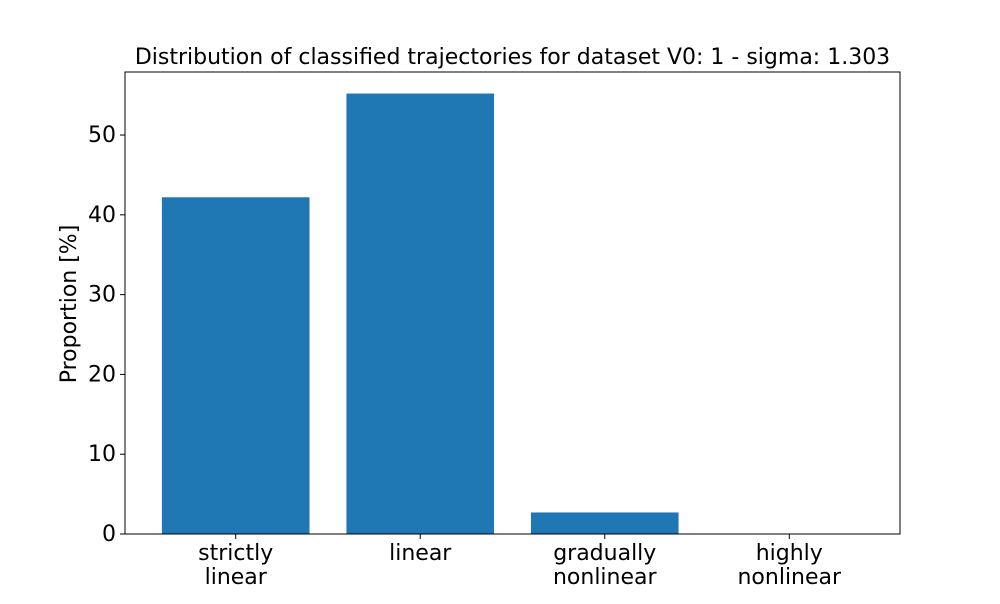 This screenshot has height=604, width=1000. Describe the element at coordinates (106, 335) in the screenshot. I see `y-axis: 0 10 20 30 40 50` at that location.